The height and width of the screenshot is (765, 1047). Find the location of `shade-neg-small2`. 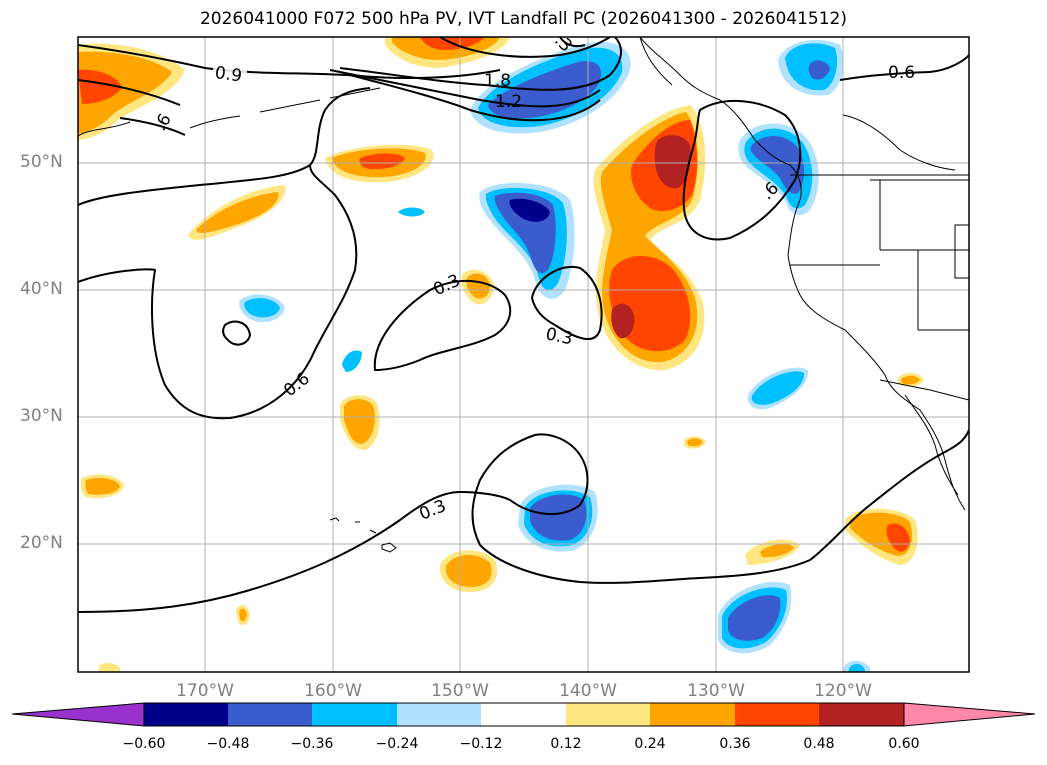

shade-neg-small2 is located at coordinates (411, 212).